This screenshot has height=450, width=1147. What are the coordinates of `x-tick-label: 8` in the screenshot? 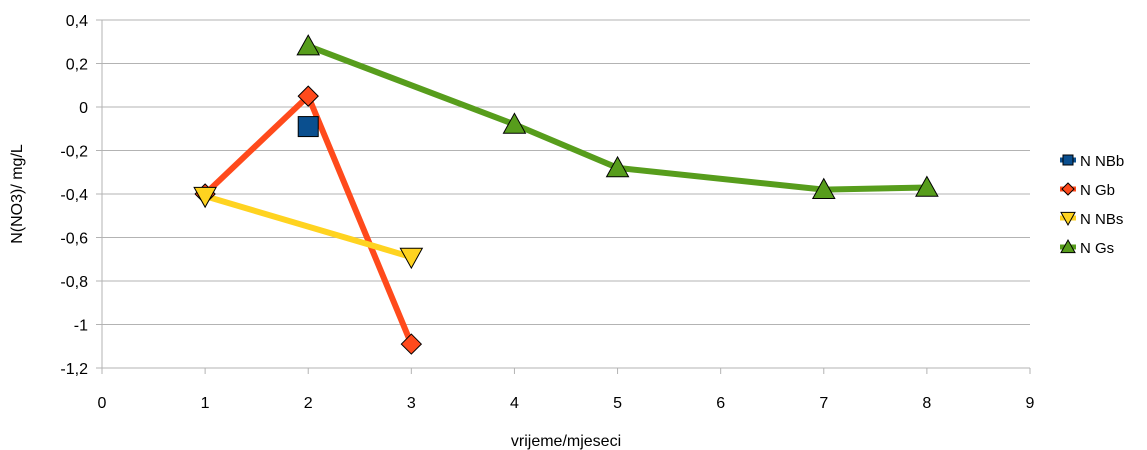 It's located at (926, 403).